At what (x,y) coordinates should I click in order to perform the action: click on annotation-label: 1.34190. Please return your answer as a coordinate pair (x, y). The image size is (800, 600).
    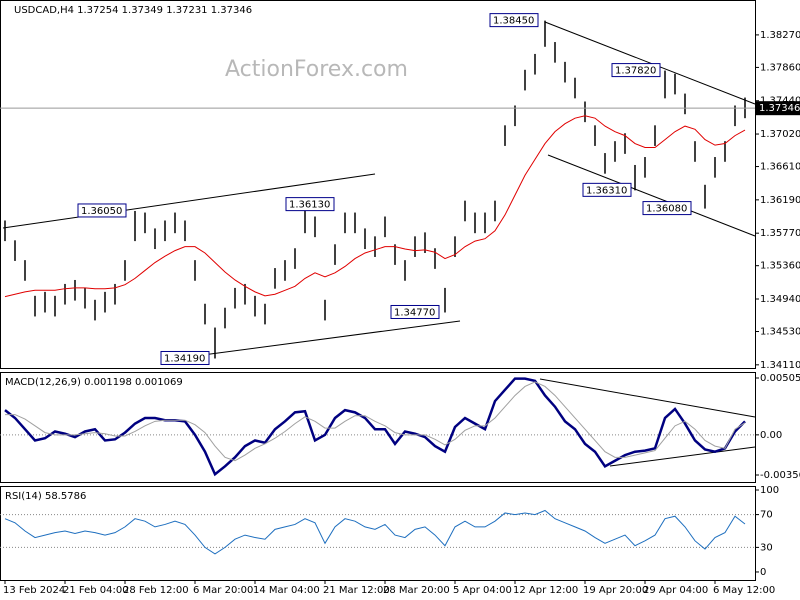
    Looking at the image, I should click on (184, 358).